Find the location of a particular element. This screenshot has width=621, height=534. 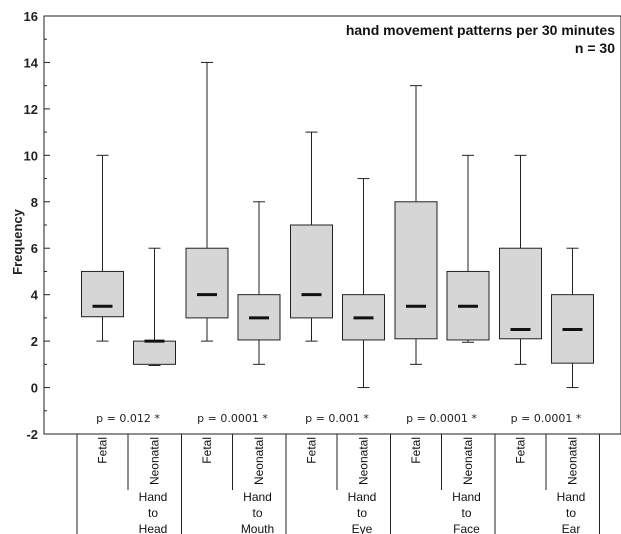

group-label: Mouth is located at coordinates (257, 528).